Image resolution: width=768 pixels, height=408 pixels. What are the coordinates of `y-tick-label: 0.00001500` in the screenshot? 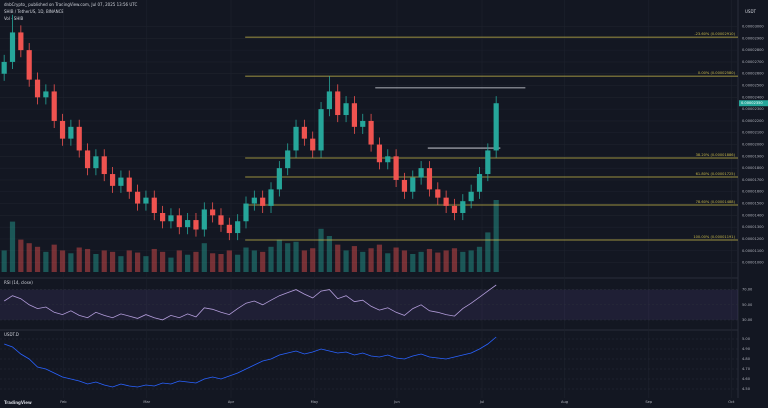 It's located at (753, 204).